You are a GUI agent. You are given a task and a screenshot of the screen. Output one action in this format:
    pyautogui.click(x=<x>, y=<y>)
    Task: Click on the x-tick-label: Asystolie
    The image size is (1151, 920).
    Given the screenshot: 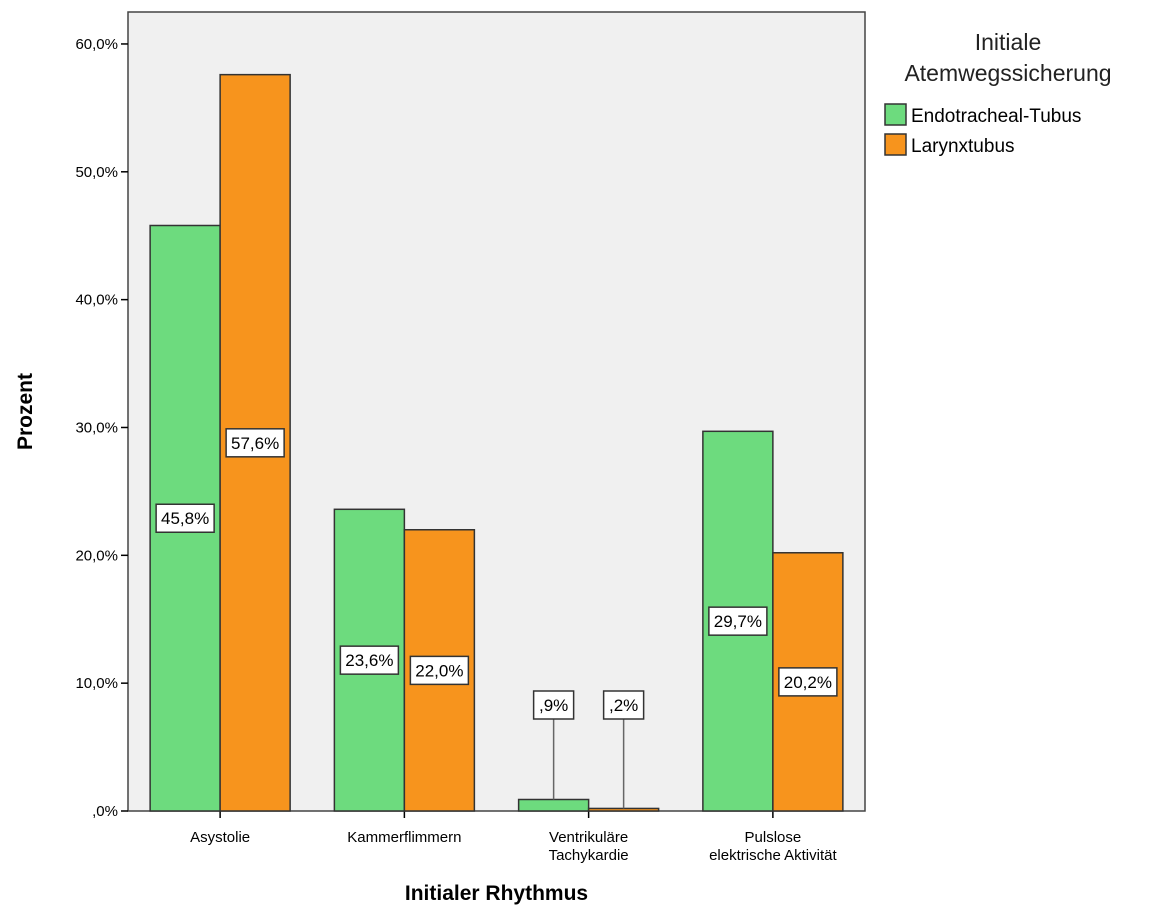 What is the action you would take?
    pyautogui.click(x=220, y=837)
    